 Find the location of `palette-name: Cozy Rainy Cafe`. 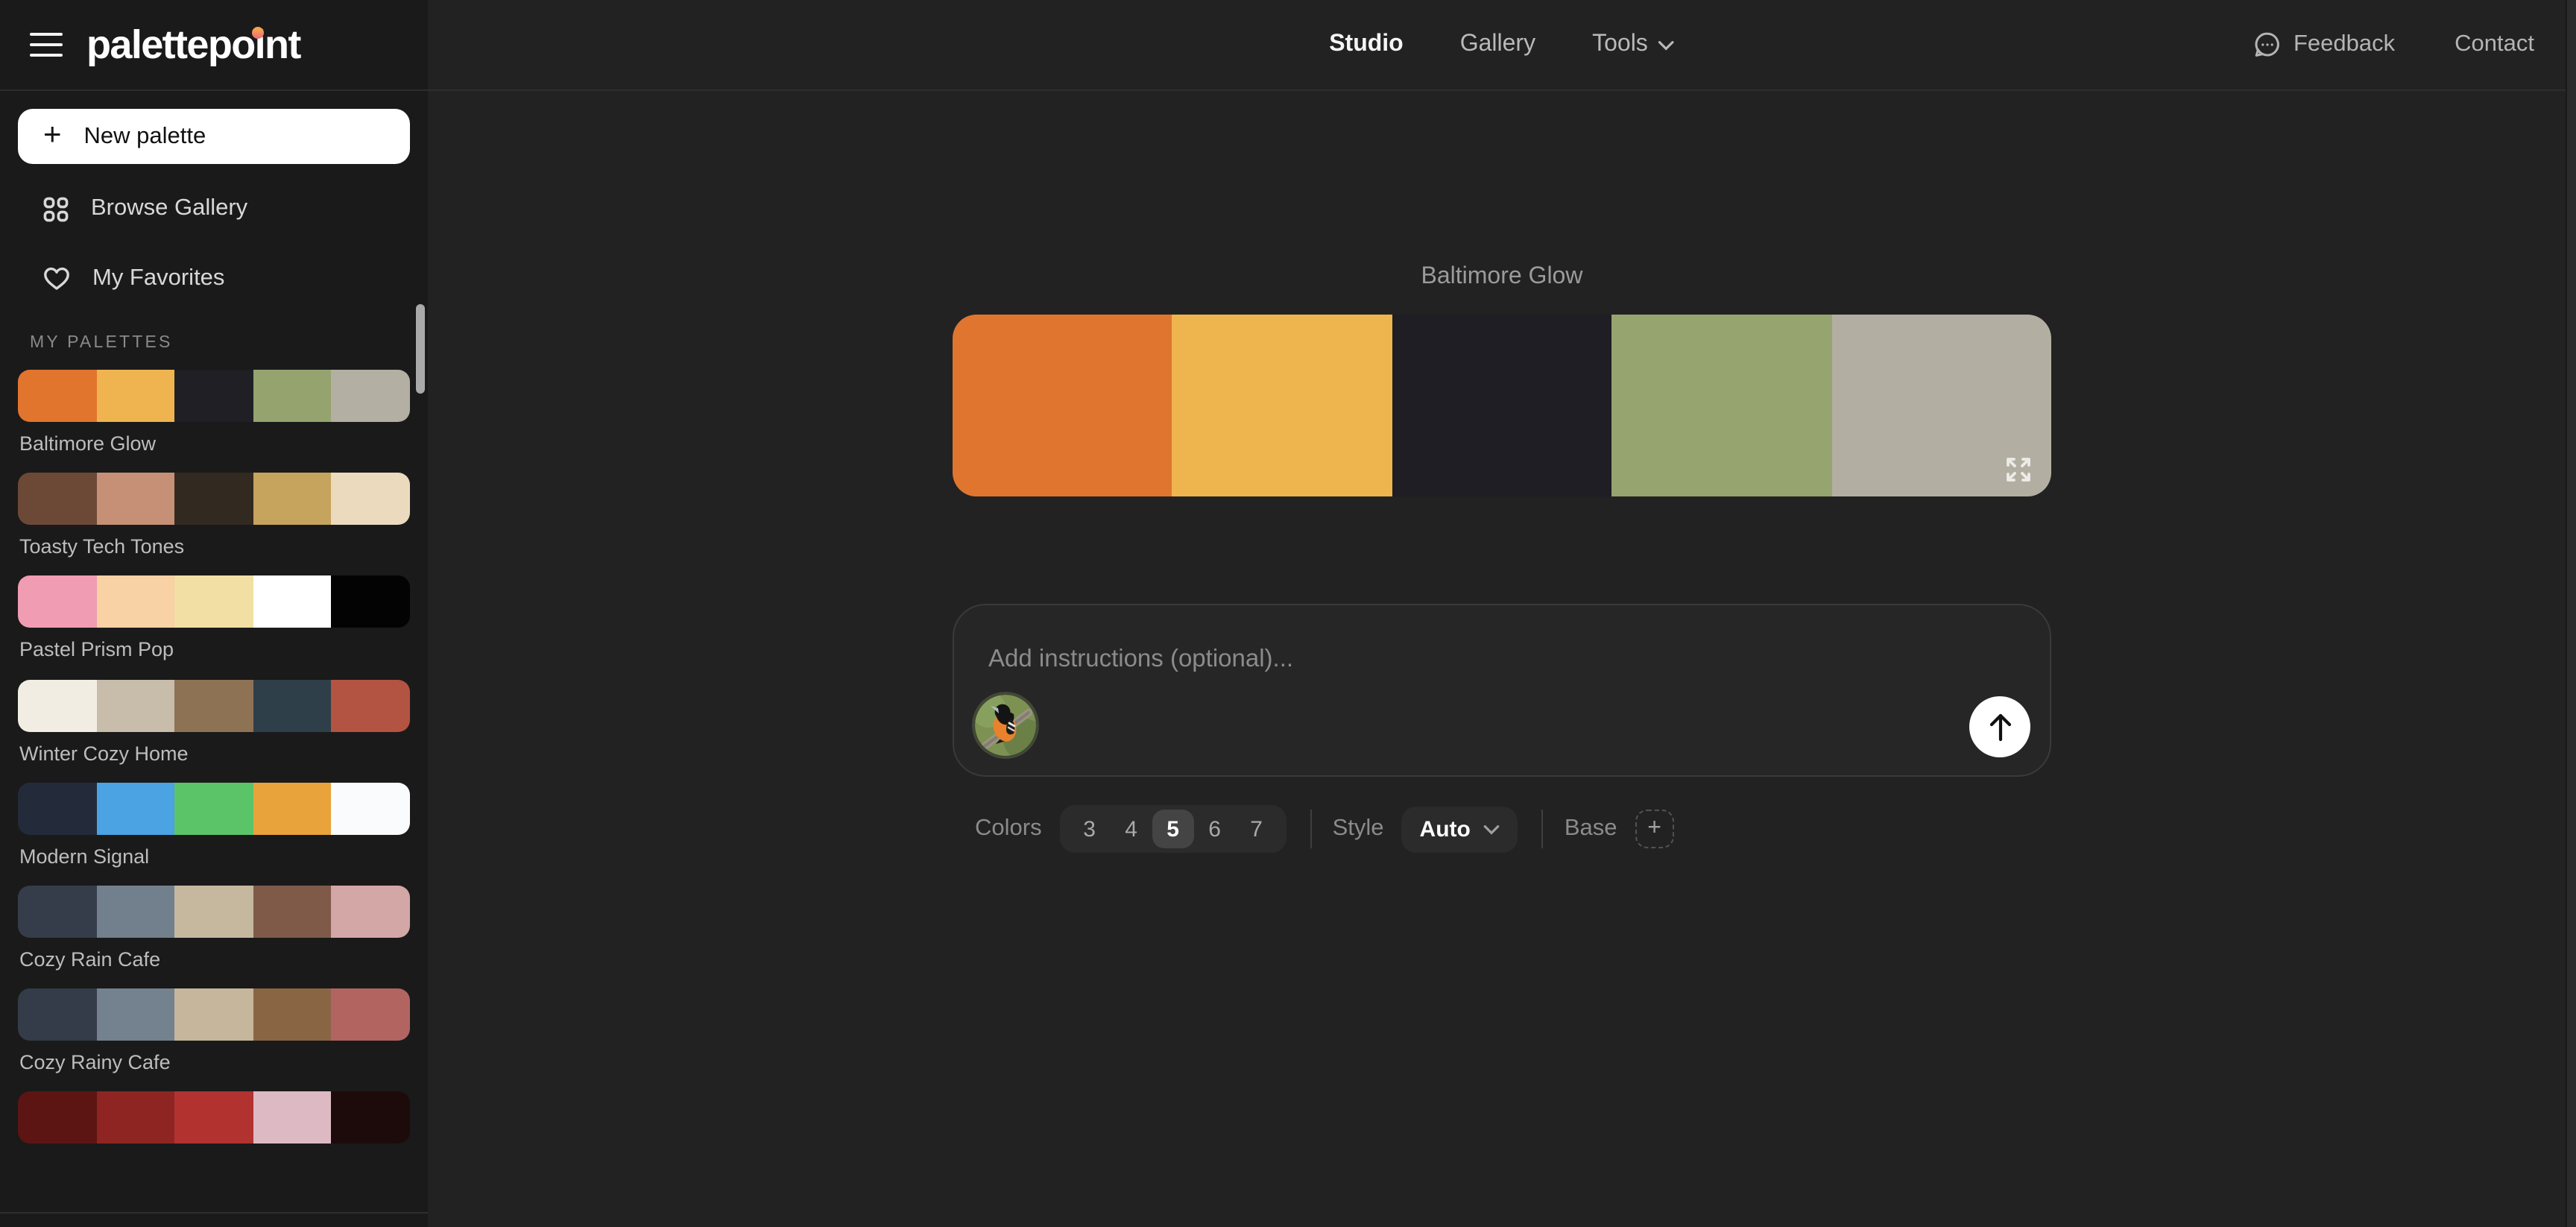

palette-name: Cozy Rainy Cafe is located at coordinates (95, 1062).